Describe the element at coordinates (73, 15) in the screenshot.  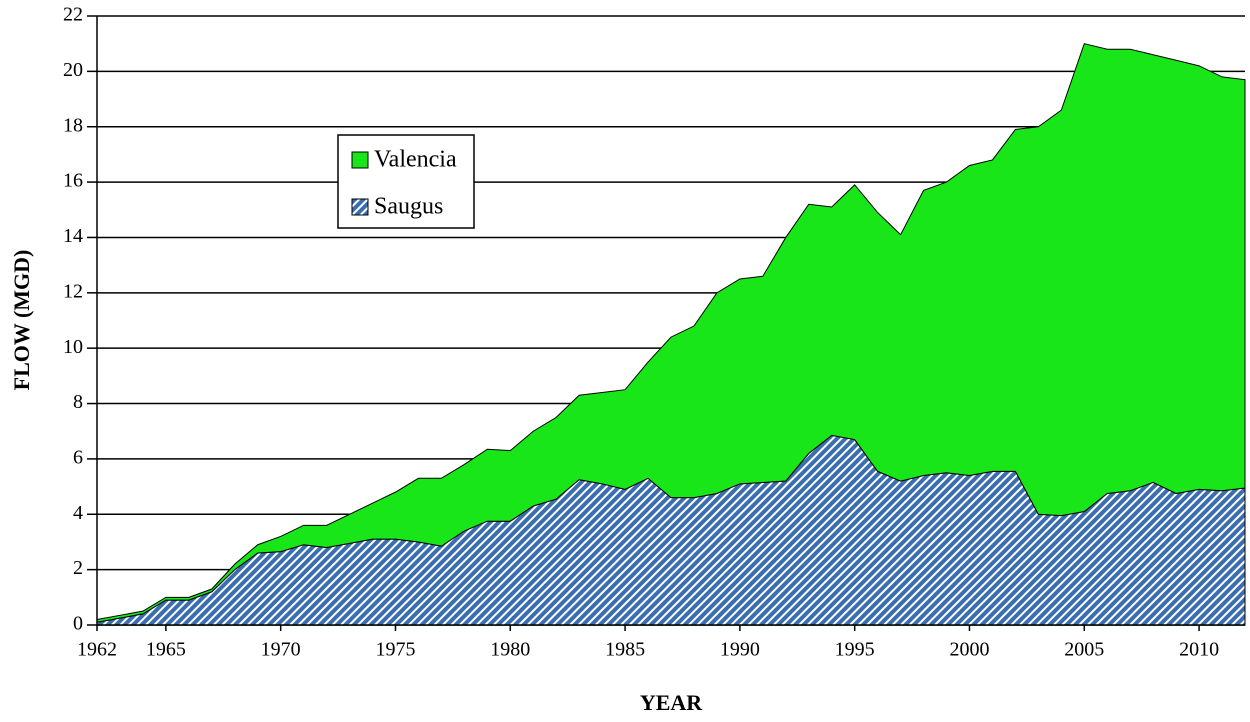
I see `y-tick-label: 22` at that location.